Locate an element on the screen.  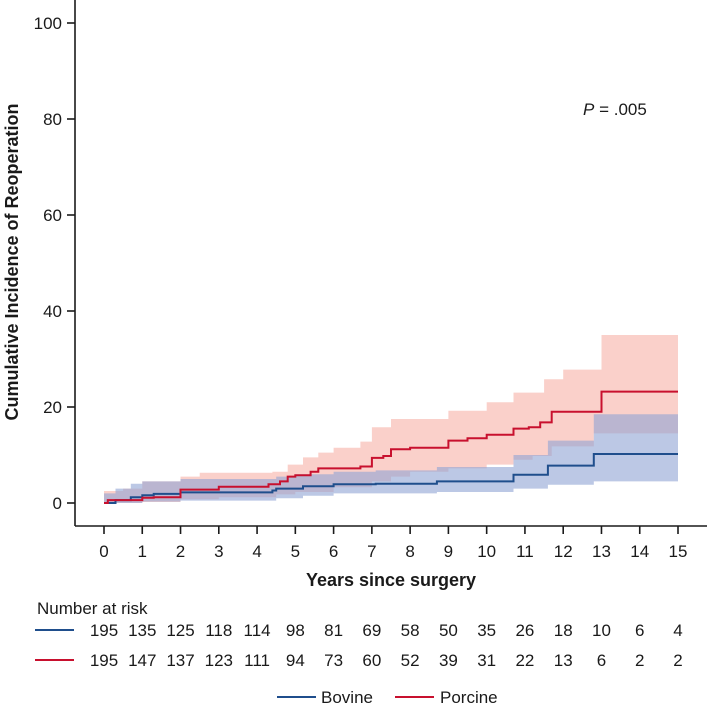
risk-count-porcine-3: 123 is located at coordinates (219, 660).